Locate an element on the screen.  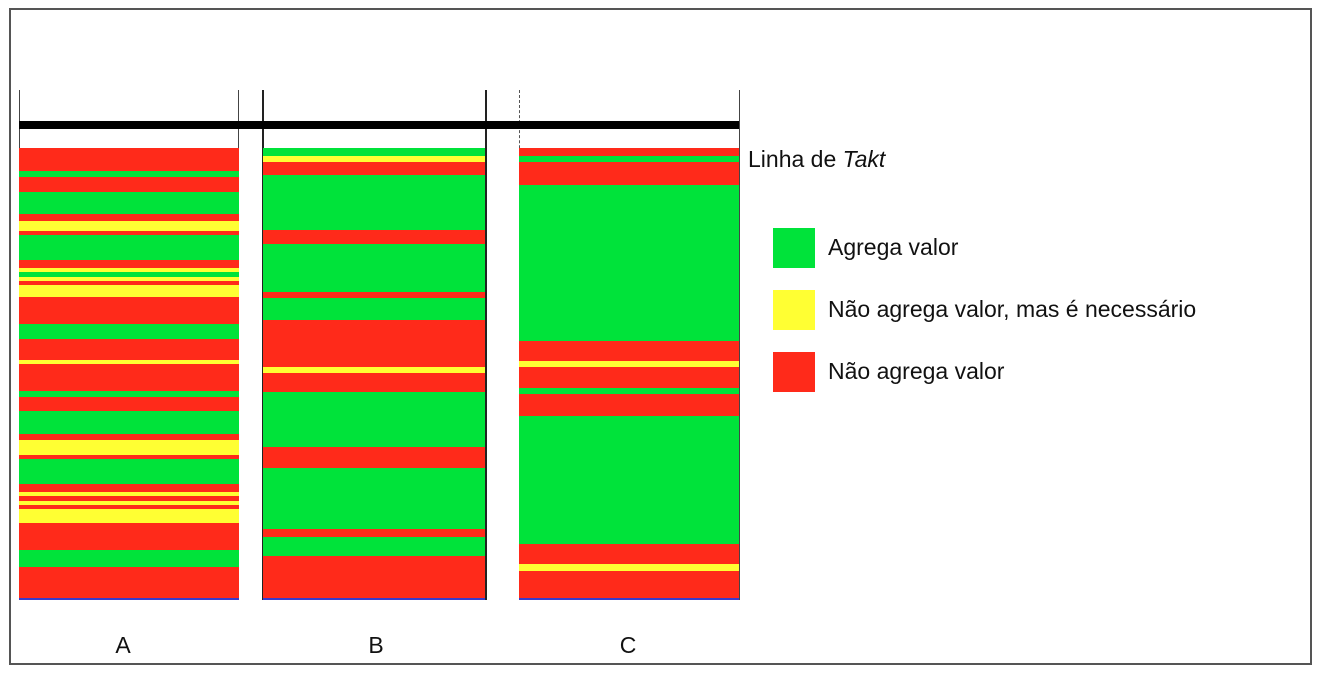
column-label-b: B is located at coordinates (376, 645).